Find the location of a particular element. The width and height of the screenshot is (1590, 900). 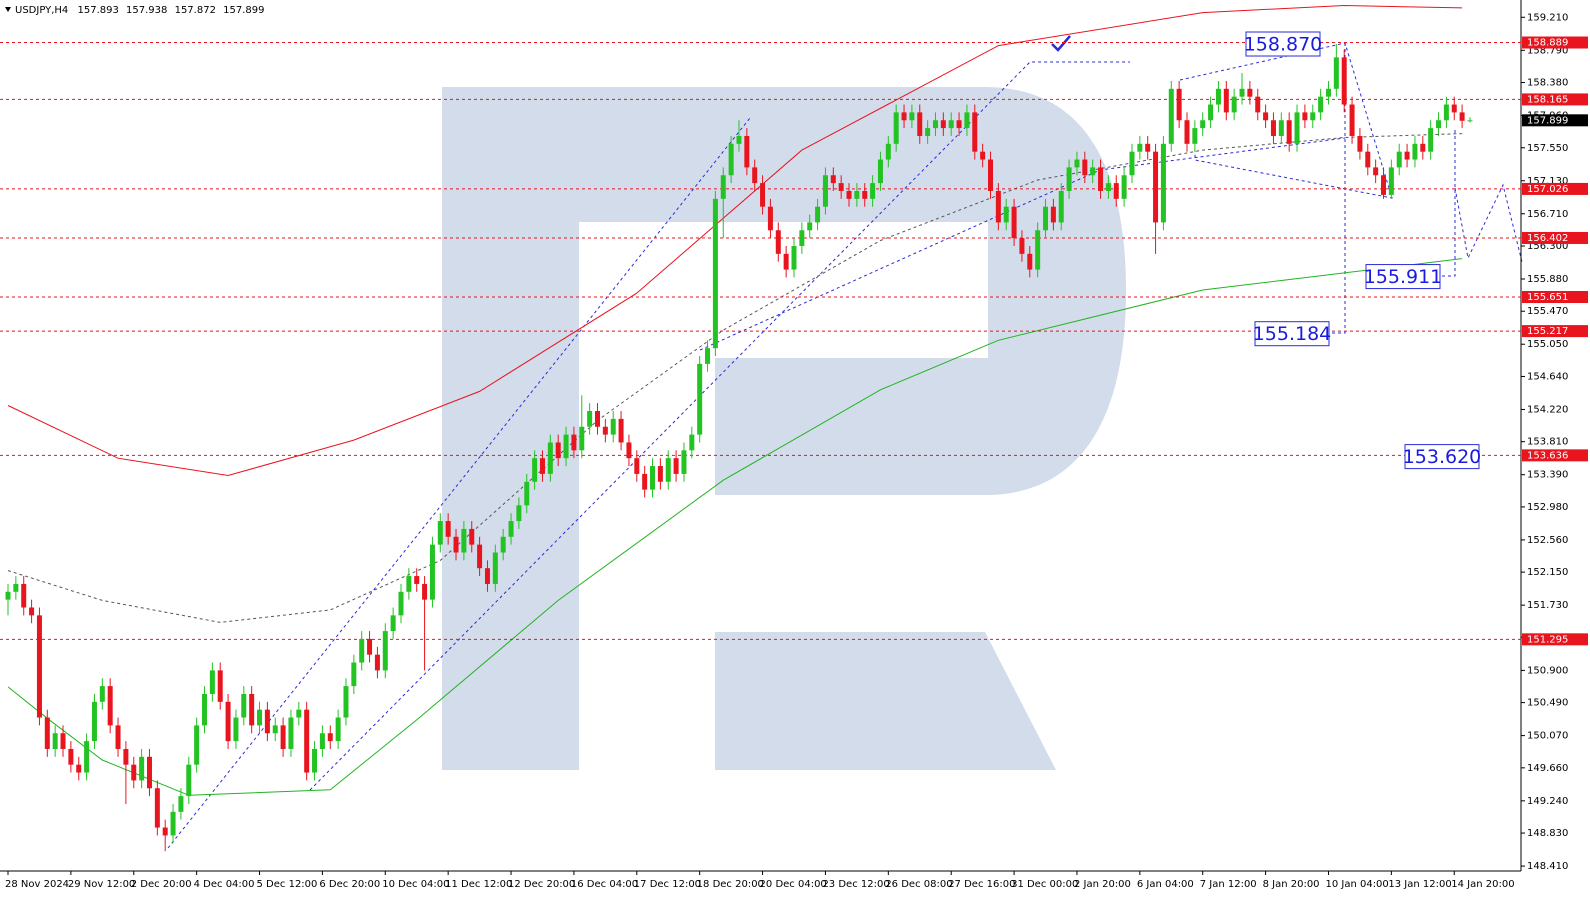

current-price: 157.899 is located at coordinates (1547, 120).